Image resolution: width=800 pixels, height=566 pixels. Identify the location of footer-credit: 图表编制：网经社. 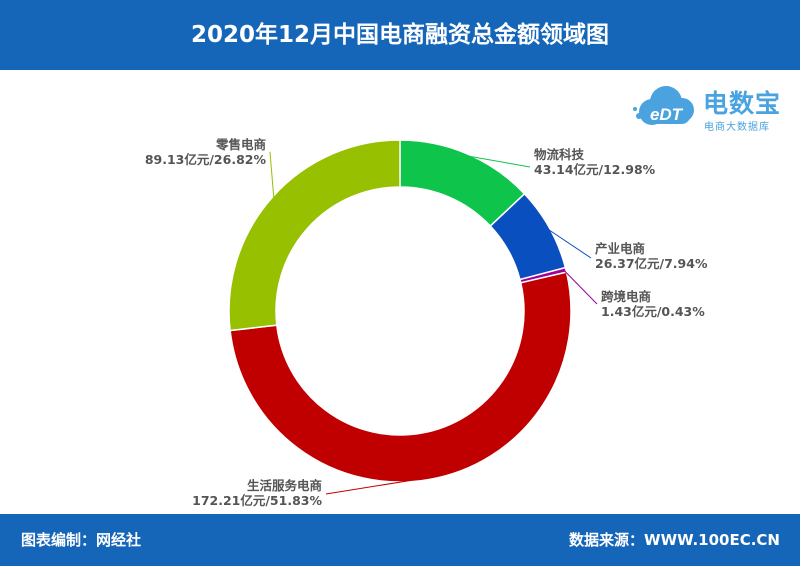
(81, 540).